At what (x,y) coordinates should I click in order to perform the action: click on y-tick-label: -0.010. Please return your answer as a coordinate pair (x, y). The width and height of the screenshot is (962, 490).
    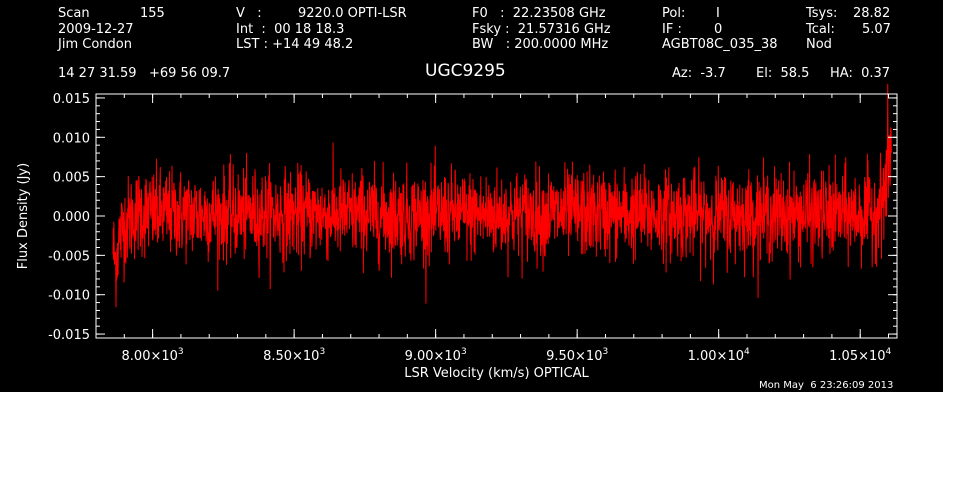
    Looking at the image, I should click on (69, 296).